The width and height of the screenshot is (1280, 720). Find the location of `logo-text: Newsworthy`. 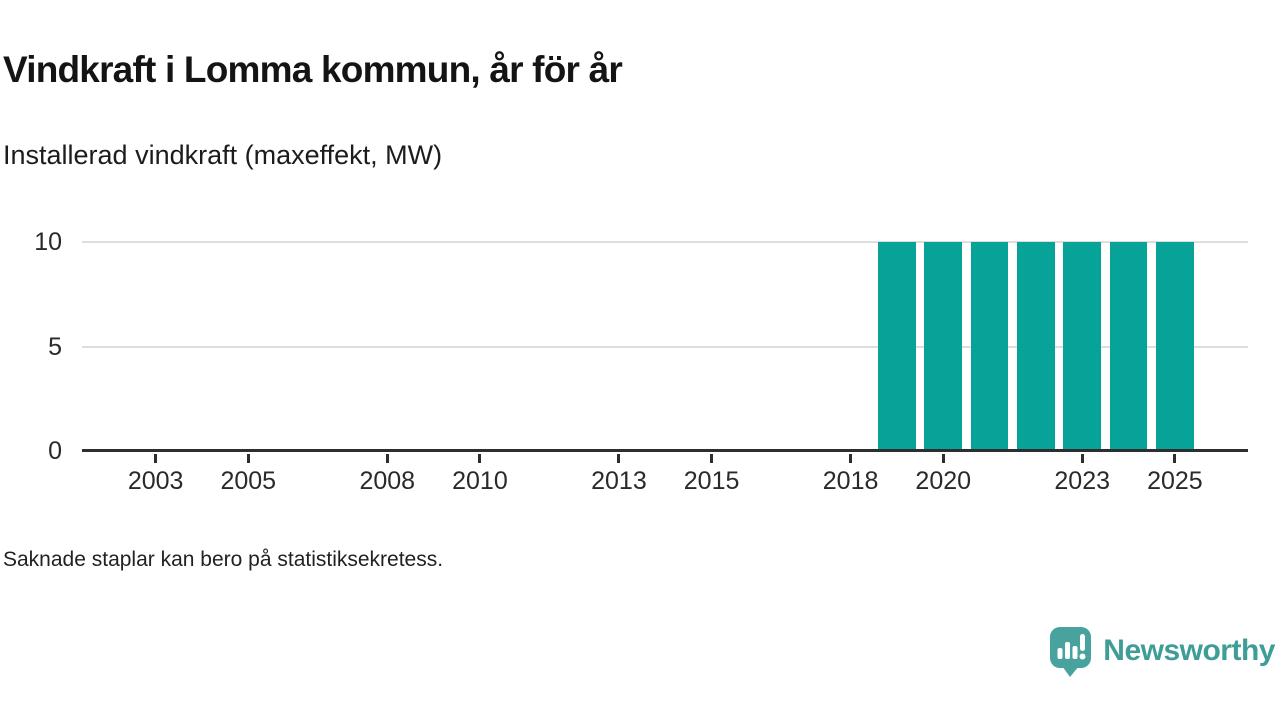

logo-text: Newsworthy is located at coordinates (1189, 650).